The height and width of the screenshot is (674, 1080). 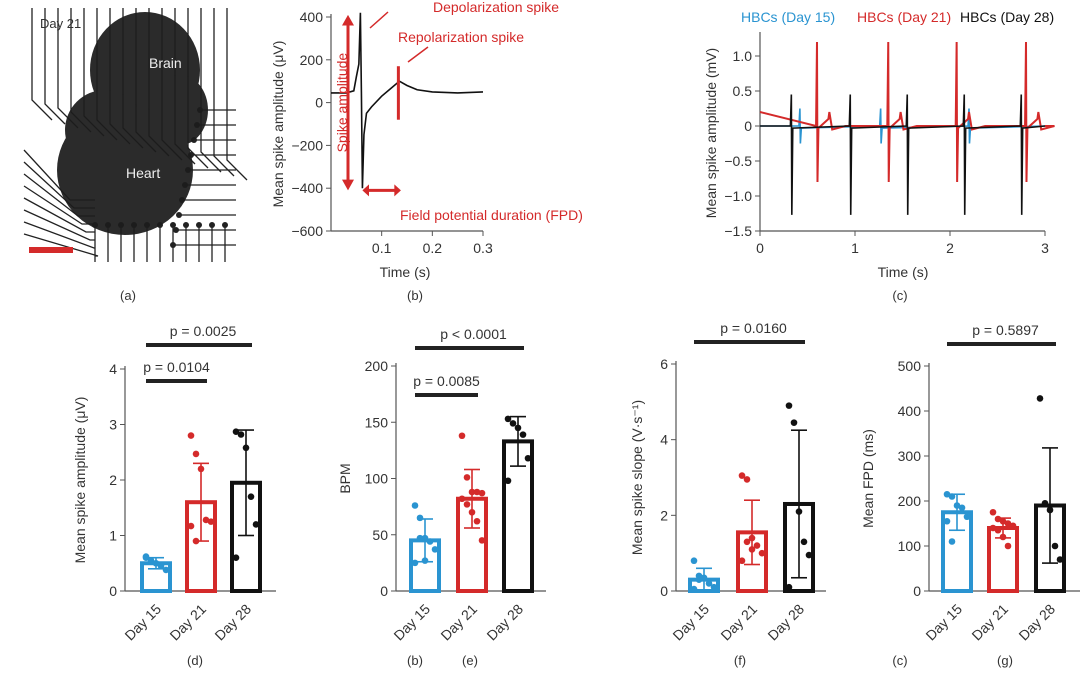 What do you see at coordinates (1005, 330) in the screenshot?
I see `p-value-label: p = 0.5897` at bounding box center [1005, 330].